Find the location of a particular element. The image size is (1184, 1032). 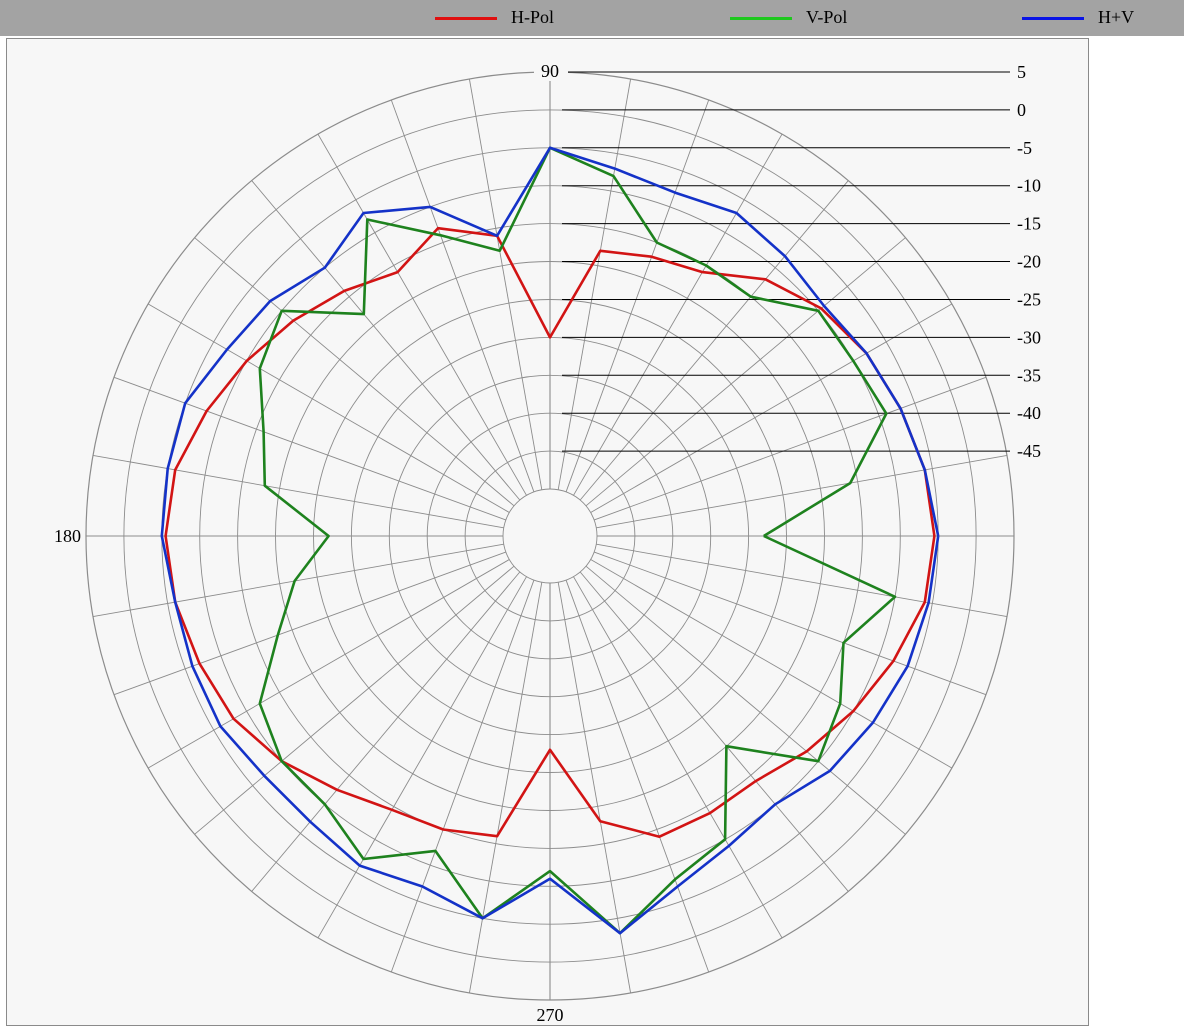

radial-tick-label: -10 is located at coordinates (1029, 186).